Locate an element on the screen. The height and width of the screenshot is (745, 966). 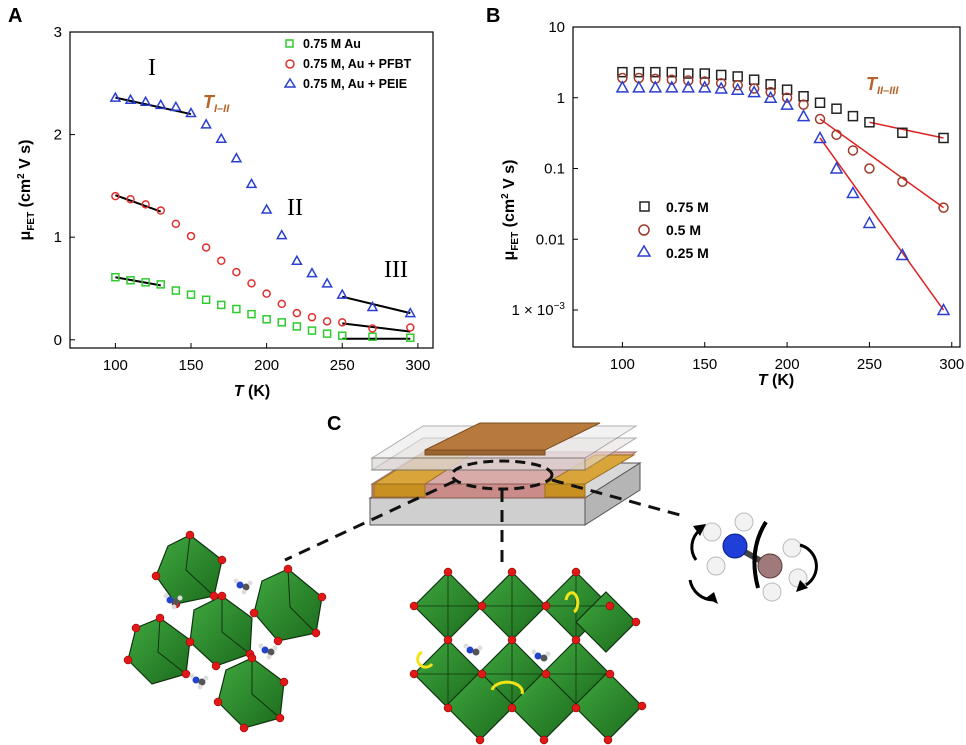
ordered-lattice-illustration is located at coordinates (528, 656).